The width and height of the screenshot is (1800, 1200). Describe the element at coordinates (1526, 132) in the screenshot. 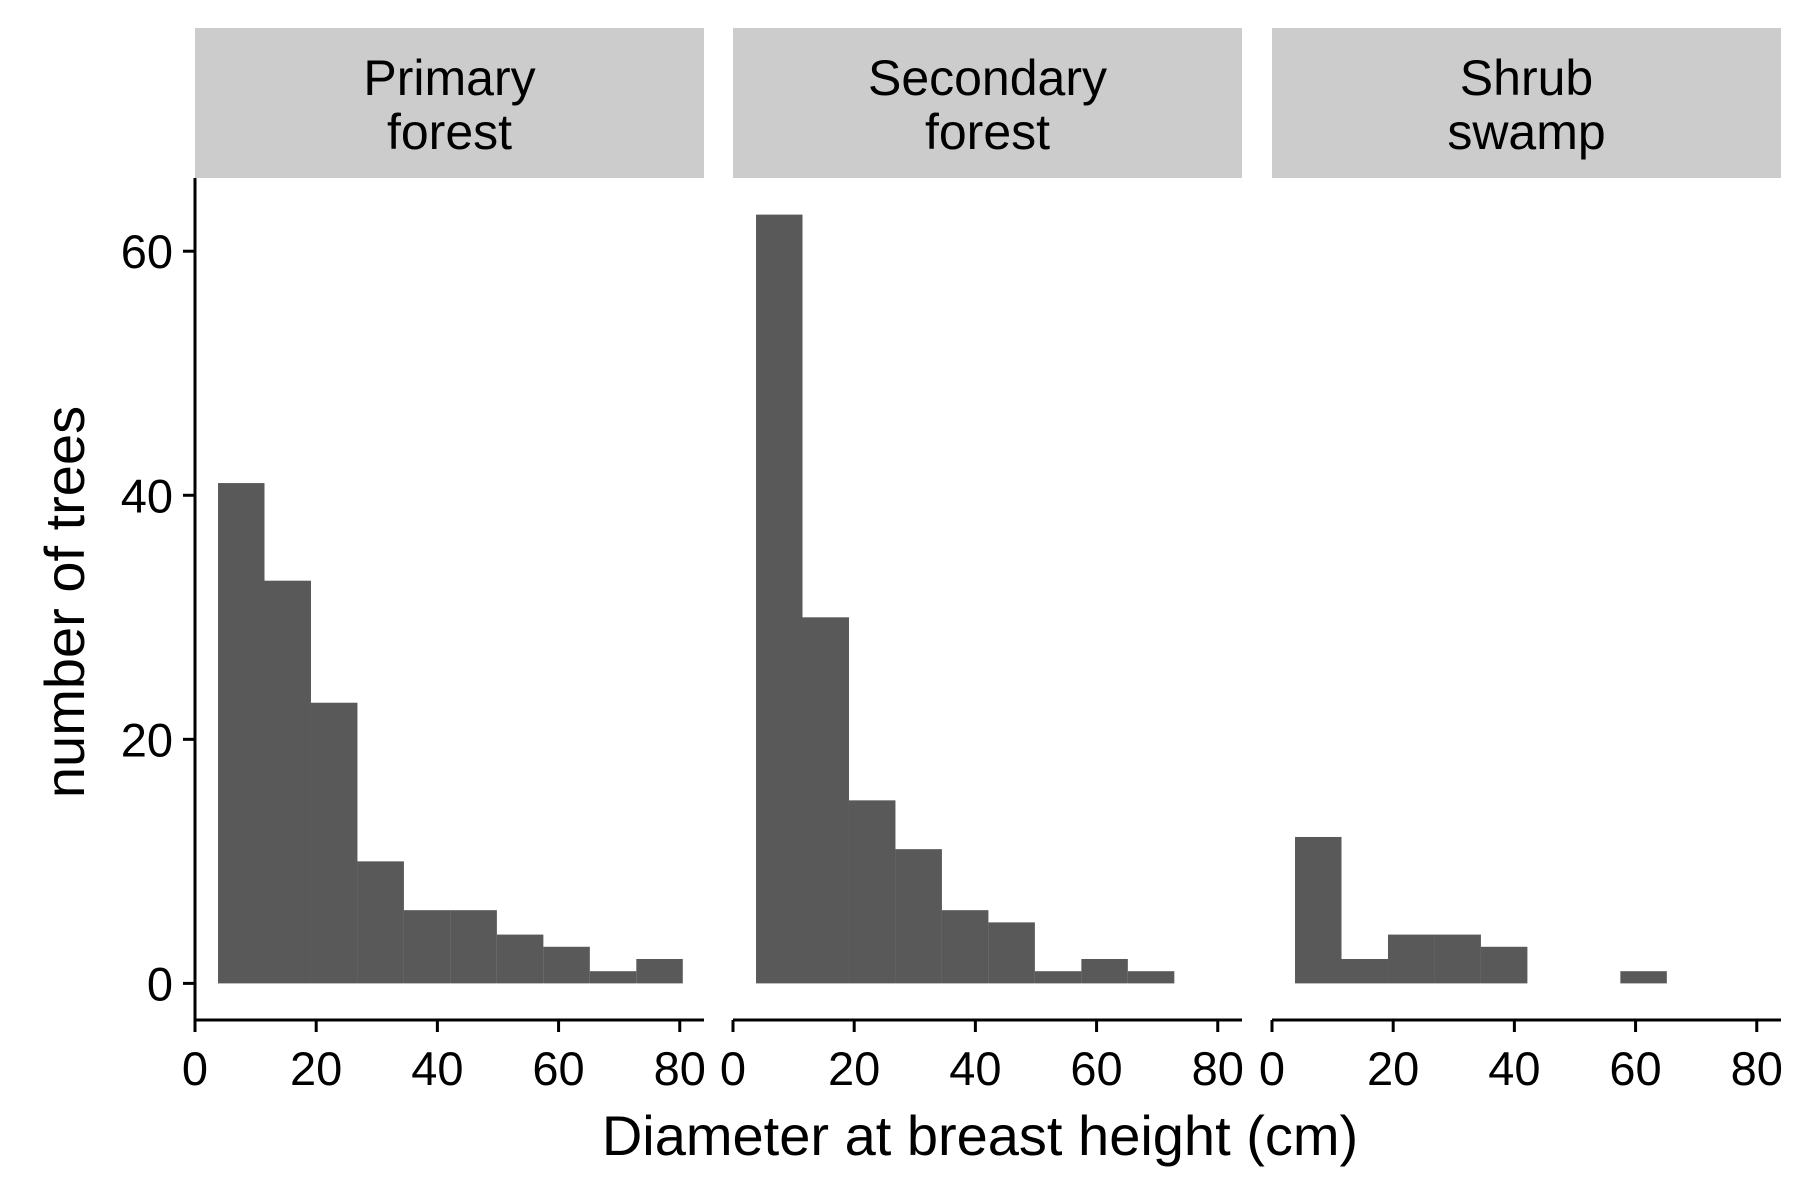

I see `facet-strip-label-line: swamp` at that location.